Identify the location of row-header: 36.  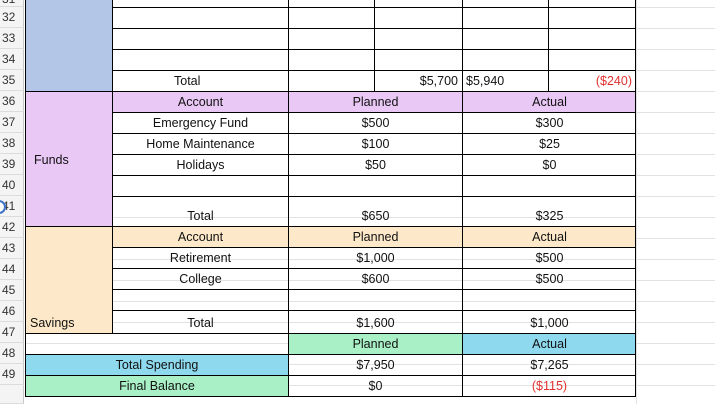
(12, 101).